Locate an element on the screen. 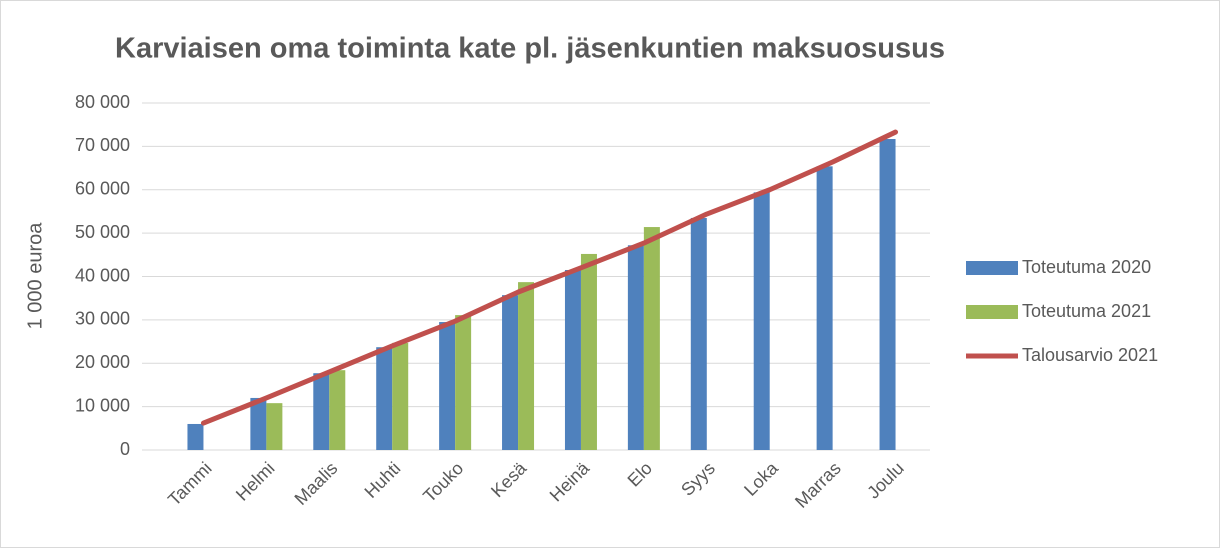  legend-label: Toteutuma 2020 is located at coordinates (1086, 267).